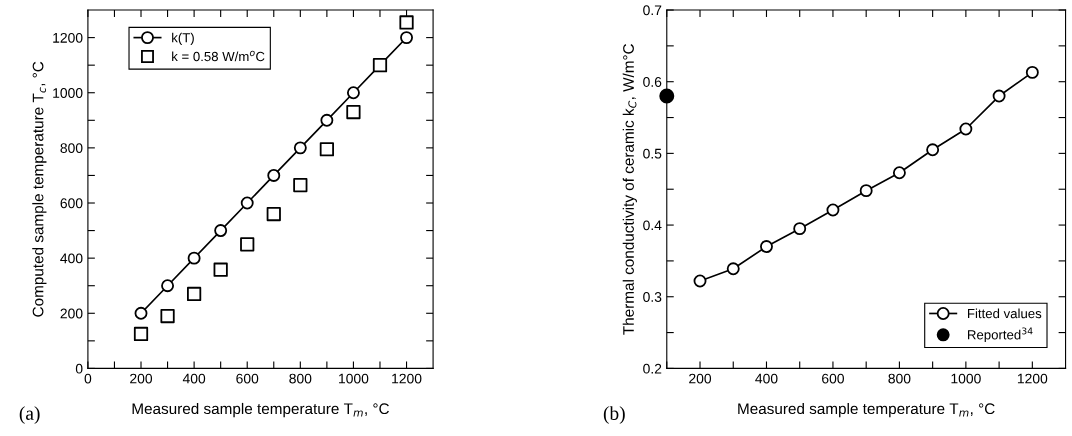 This screenshot has width=1072, height=436. What do you see at coordinates (652, 297) in the screenshot?
I see `y-tick-label: 0.3` at bounding box center [652, 297].